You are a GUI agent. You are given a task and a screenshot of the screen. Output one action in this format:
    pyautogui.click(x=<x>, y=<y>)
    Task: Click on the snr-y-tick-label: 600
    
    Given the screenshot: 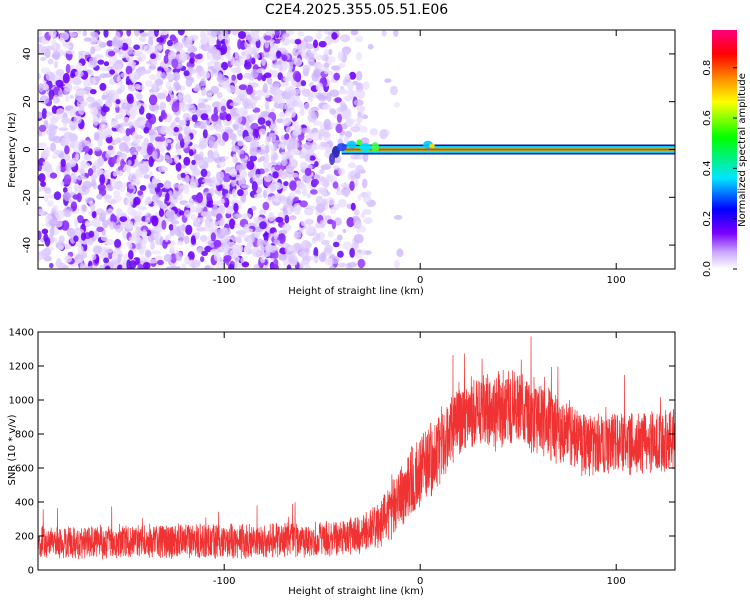 What is the action you would take?
    pyautogui.click(x=24, y=469)
    